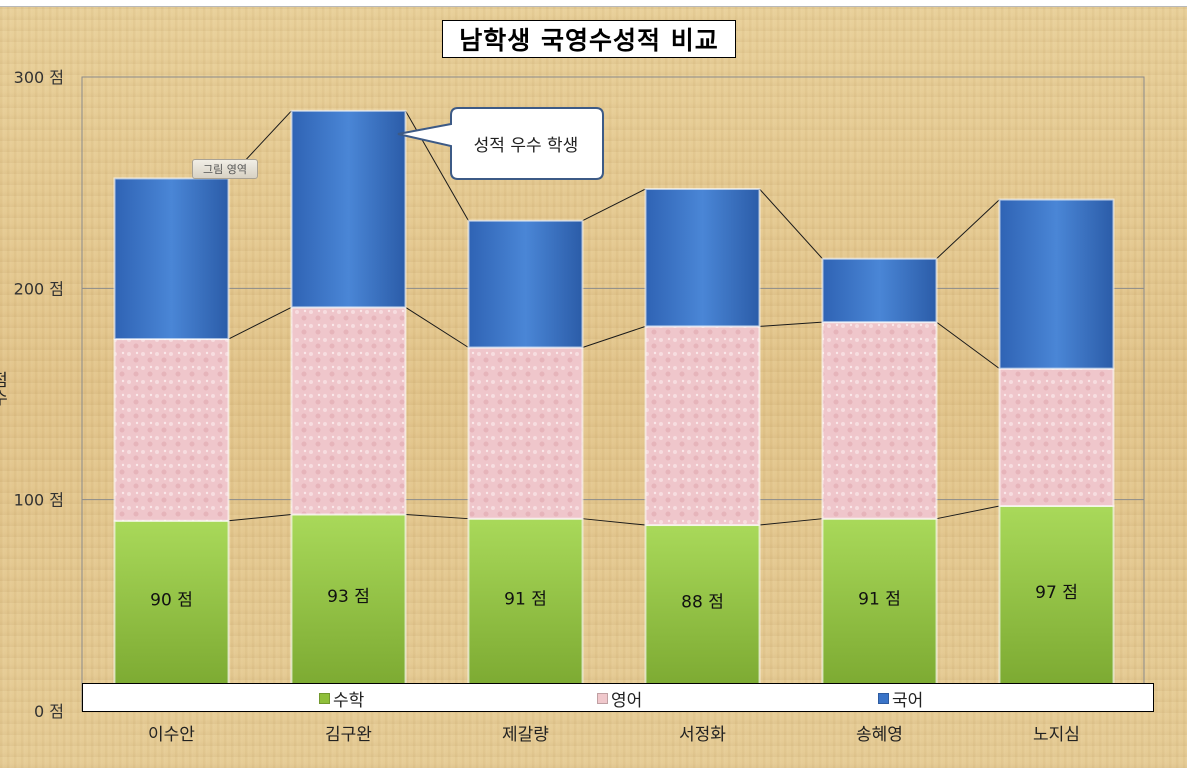 The height and width of the screenshot is (768, 1187). I want to click on legend-item-math: 수학, so click(342, 699).